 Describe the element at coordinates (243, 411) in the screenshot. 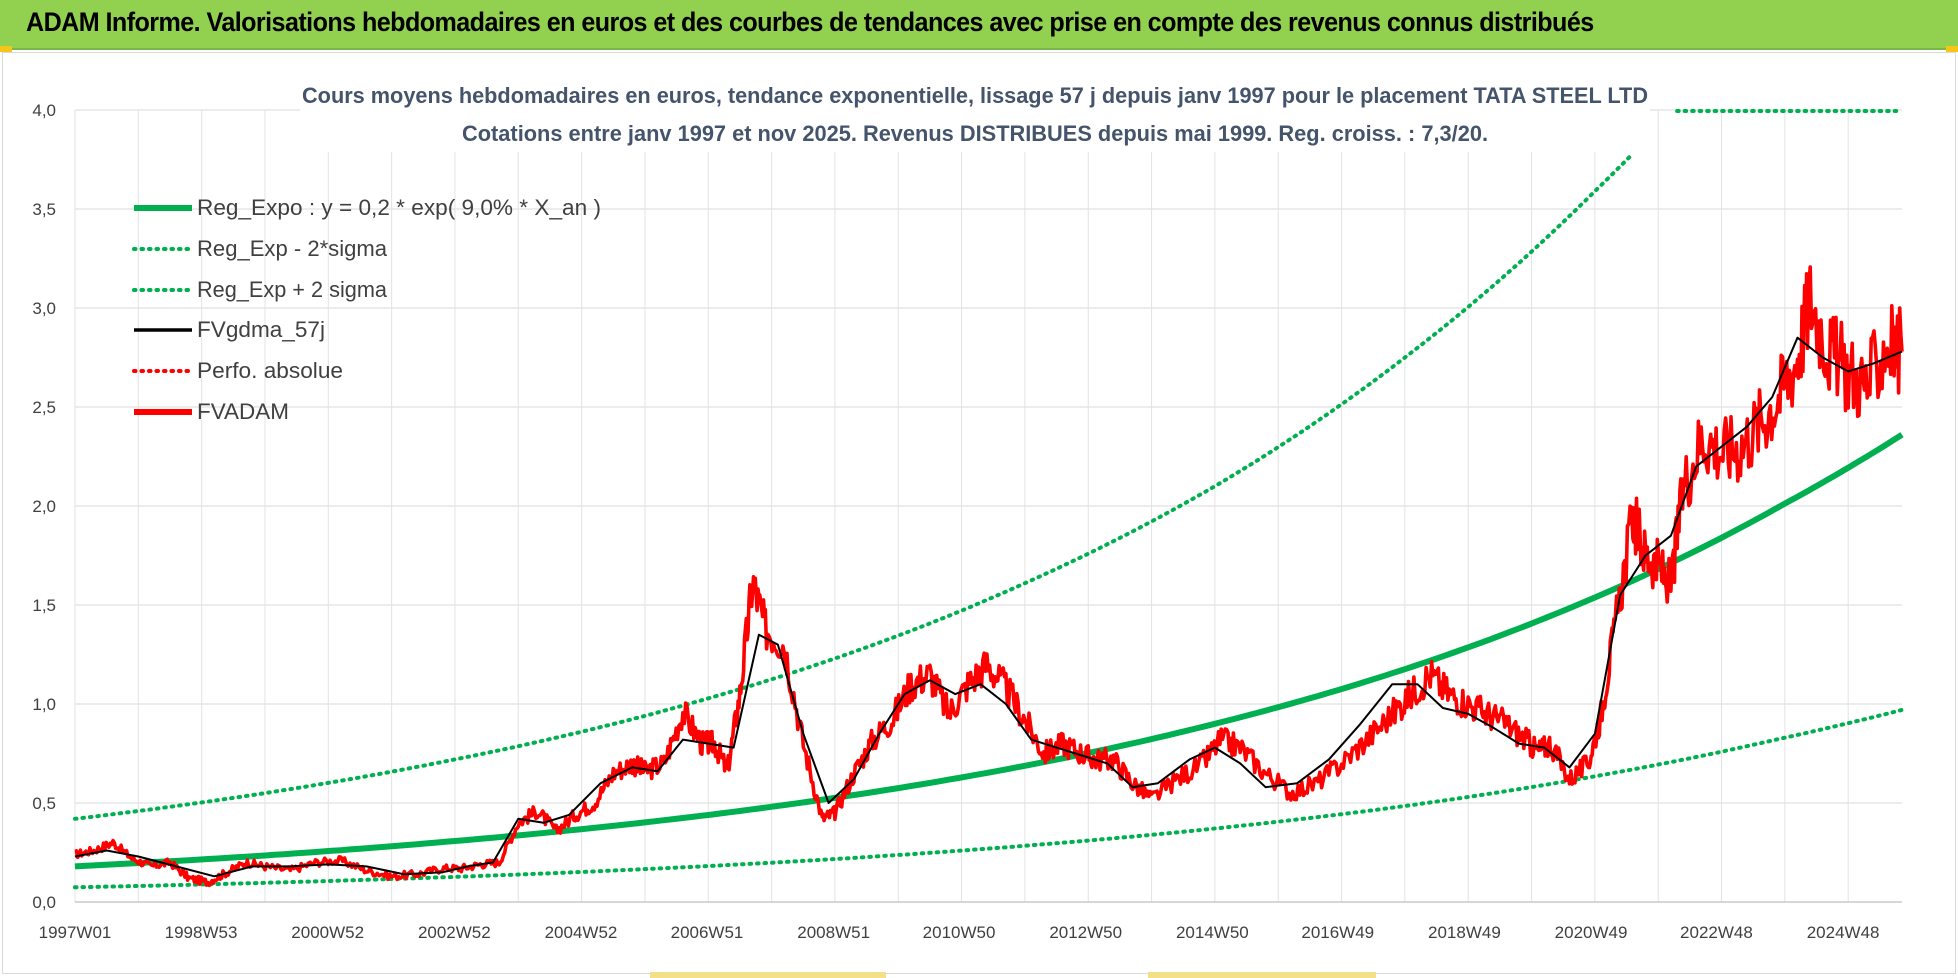

I see `legend-label: FVADAM` at that location.